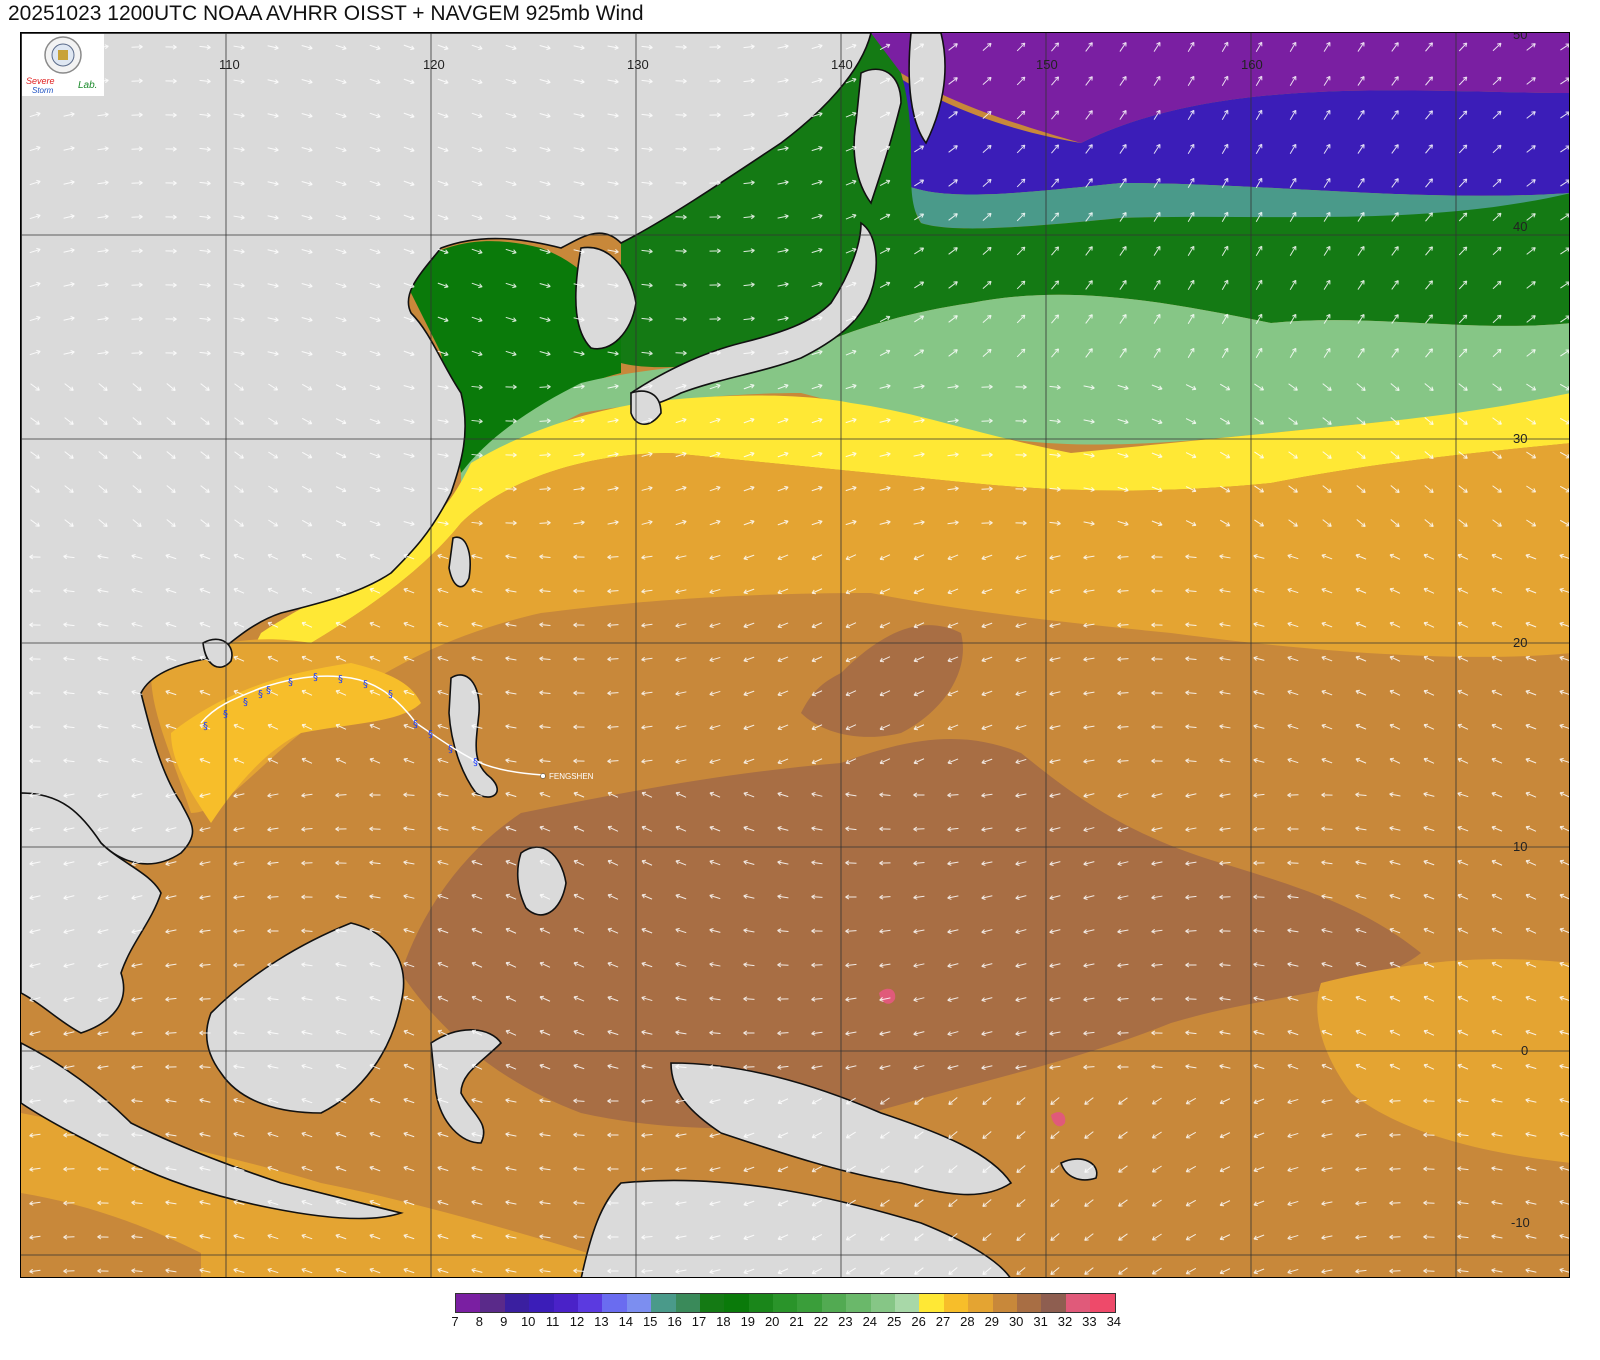 Image resolution: width=1600 pixels, height=1360 pixels. Describe the element at coordinates (918, 1321) in the screenshot. I see `legend-label: 26` at that location.